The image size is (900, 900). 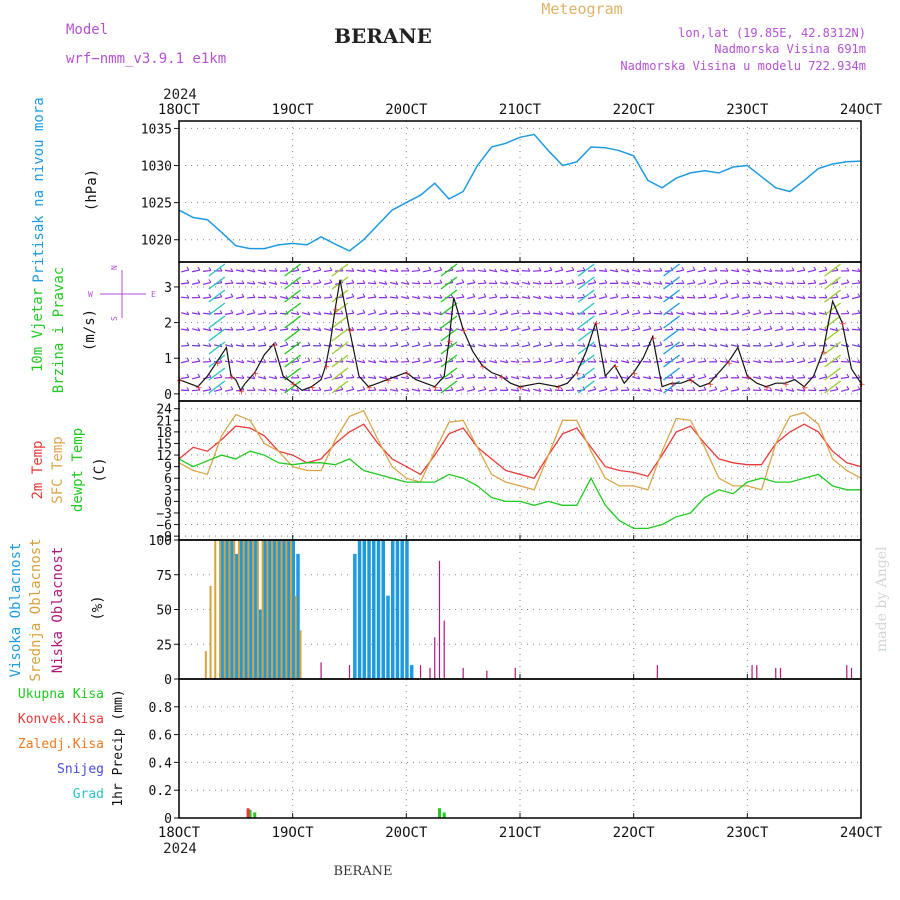 I want to click on temp-2m-line, so click(x=520, y=451).